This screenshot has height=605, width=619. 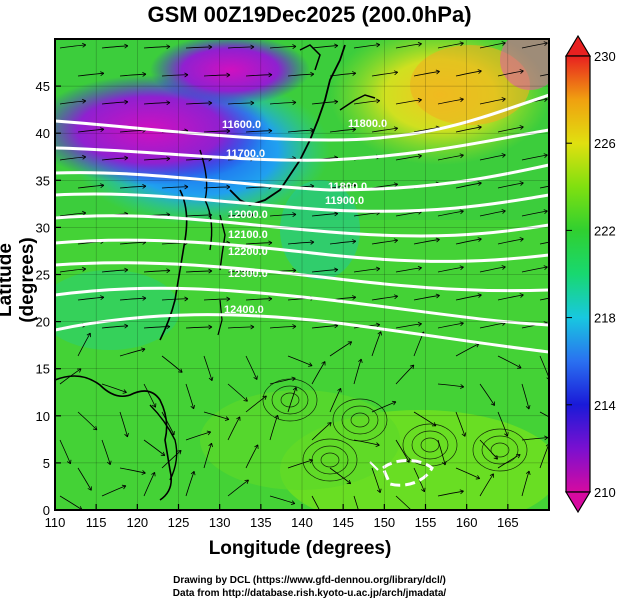 I want to click on colorbar-tick-label: 210, so click(x=605, y=492).